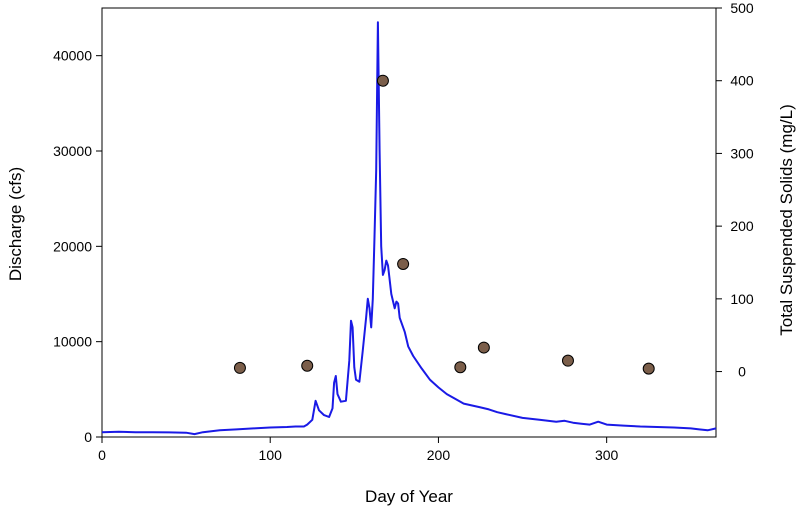  What do you see at coordinates (742, 372) in the screenshot?
I see `y2-tick-label: 0` at bounding box center [742, 372].